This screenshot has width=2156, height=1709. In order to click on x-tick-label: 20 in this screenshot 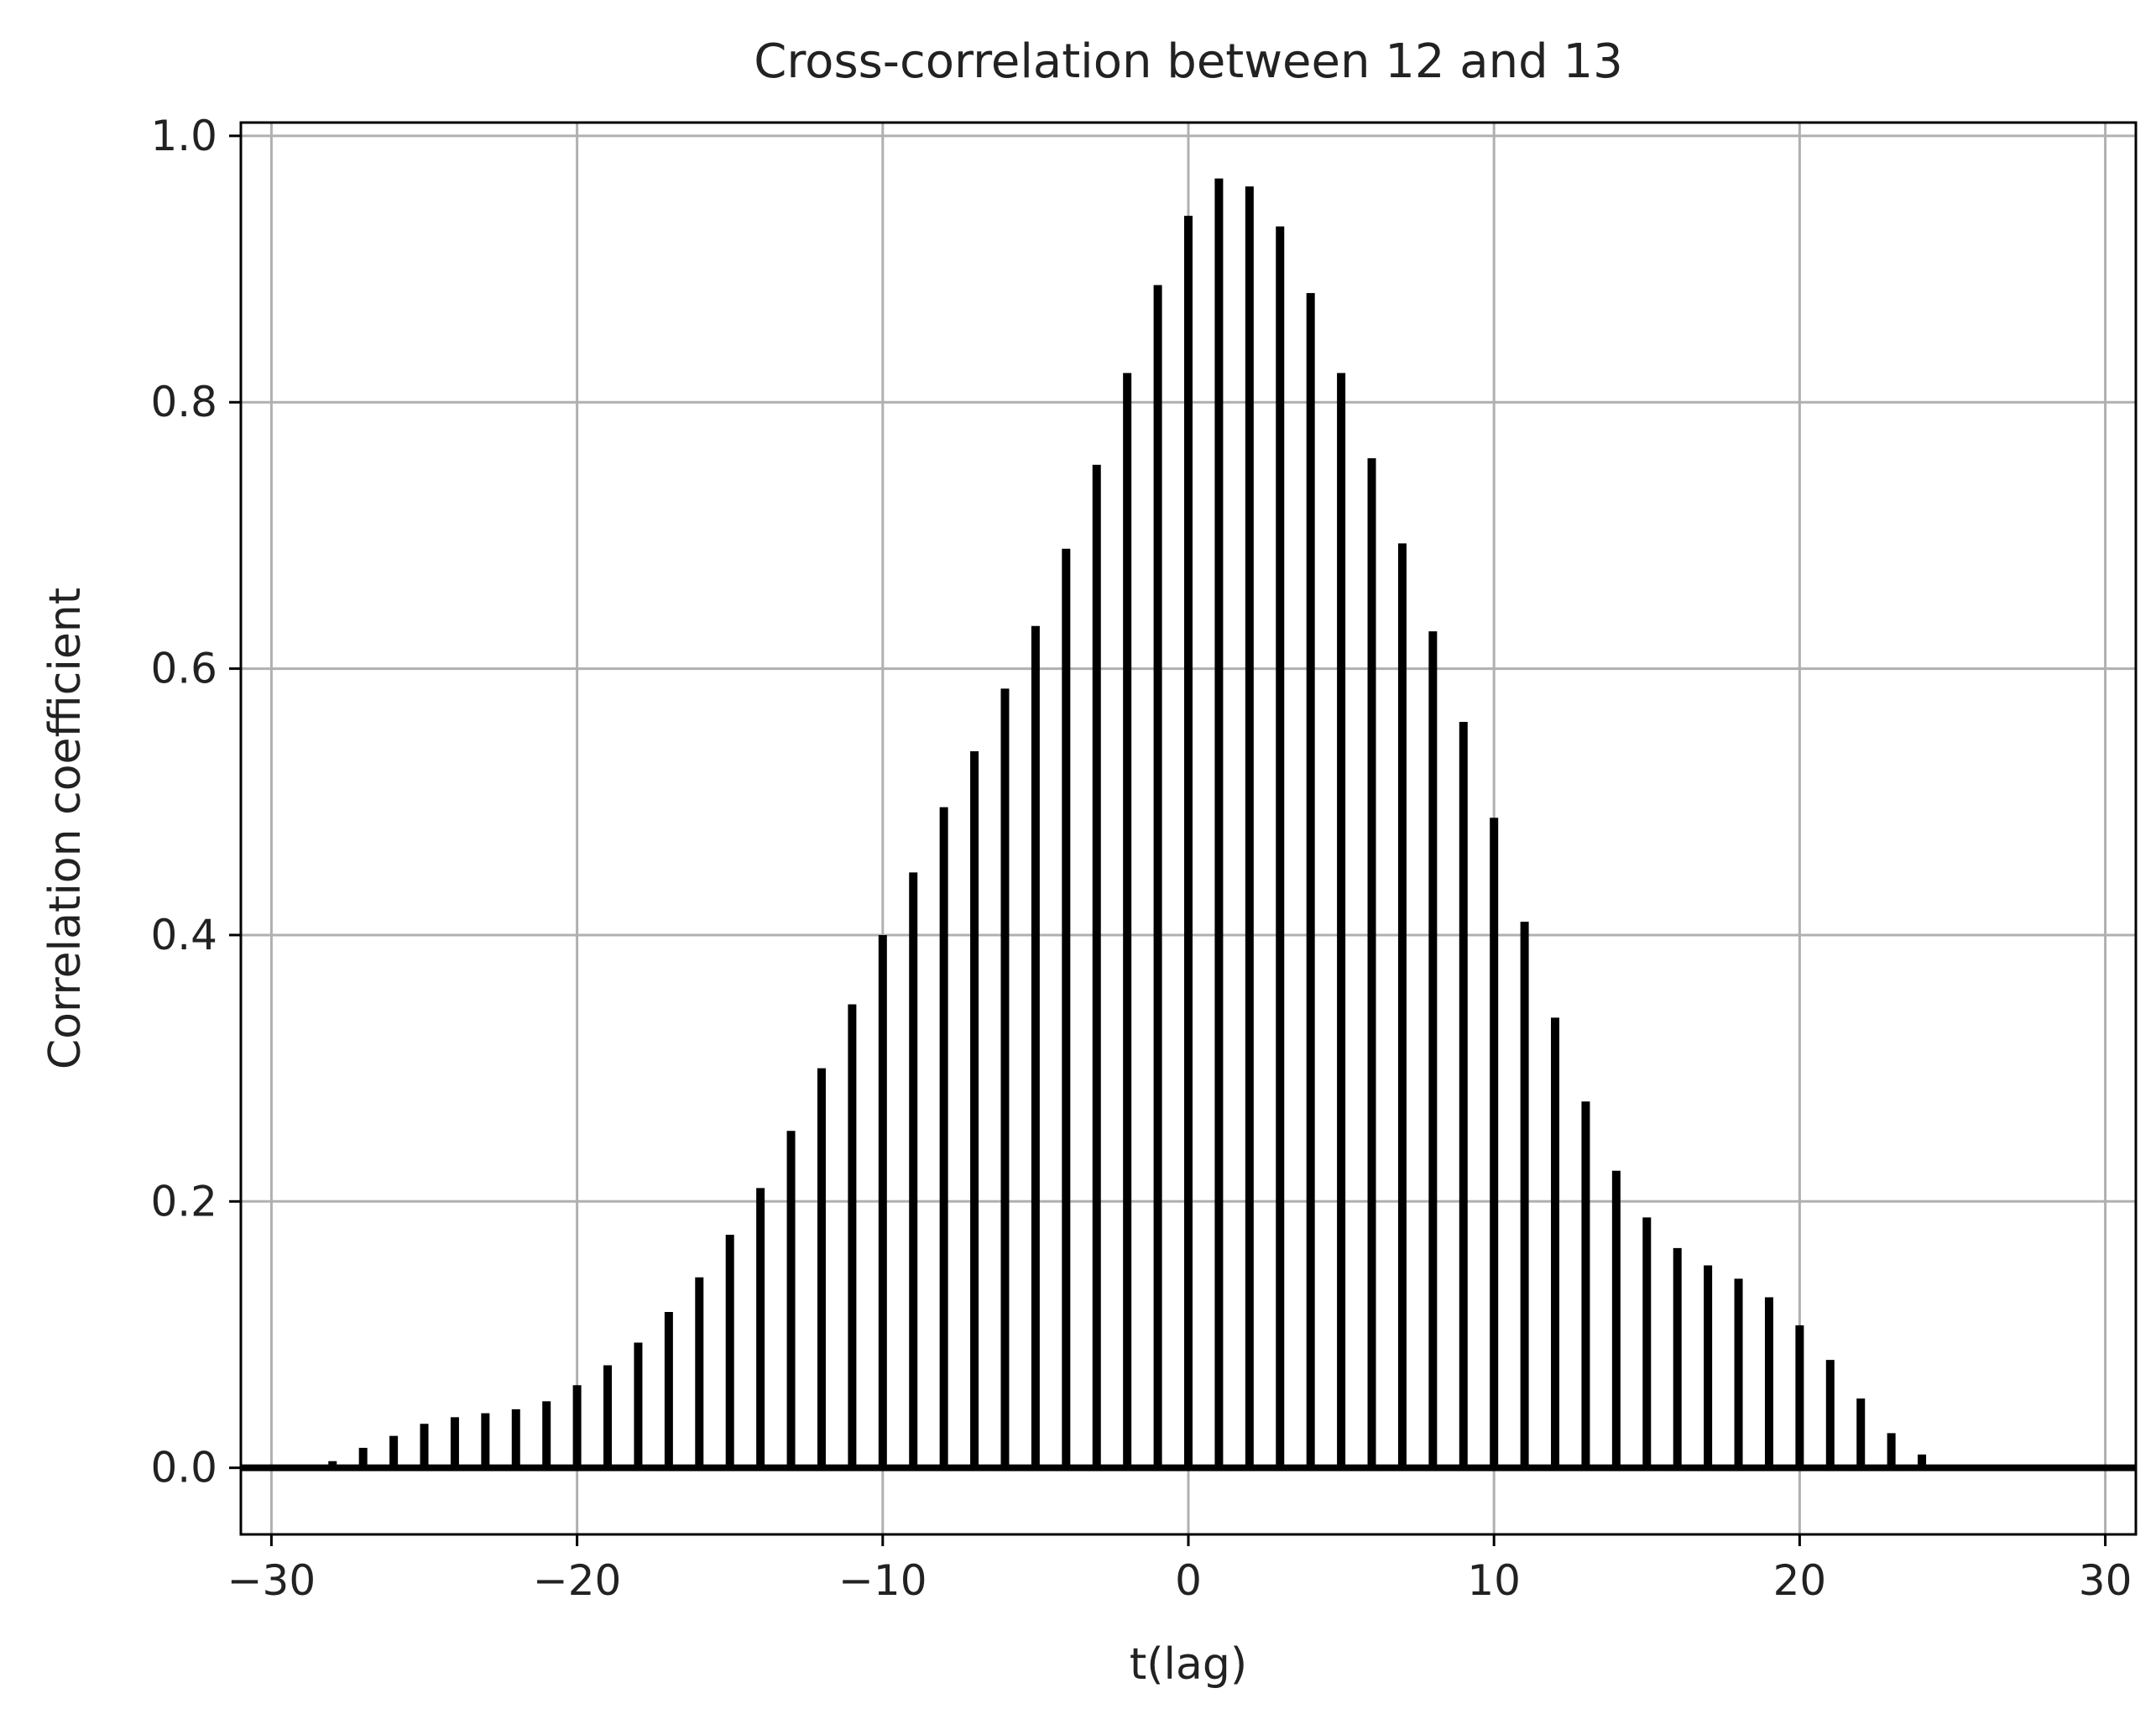, I will do `click(1800, 1580)`.